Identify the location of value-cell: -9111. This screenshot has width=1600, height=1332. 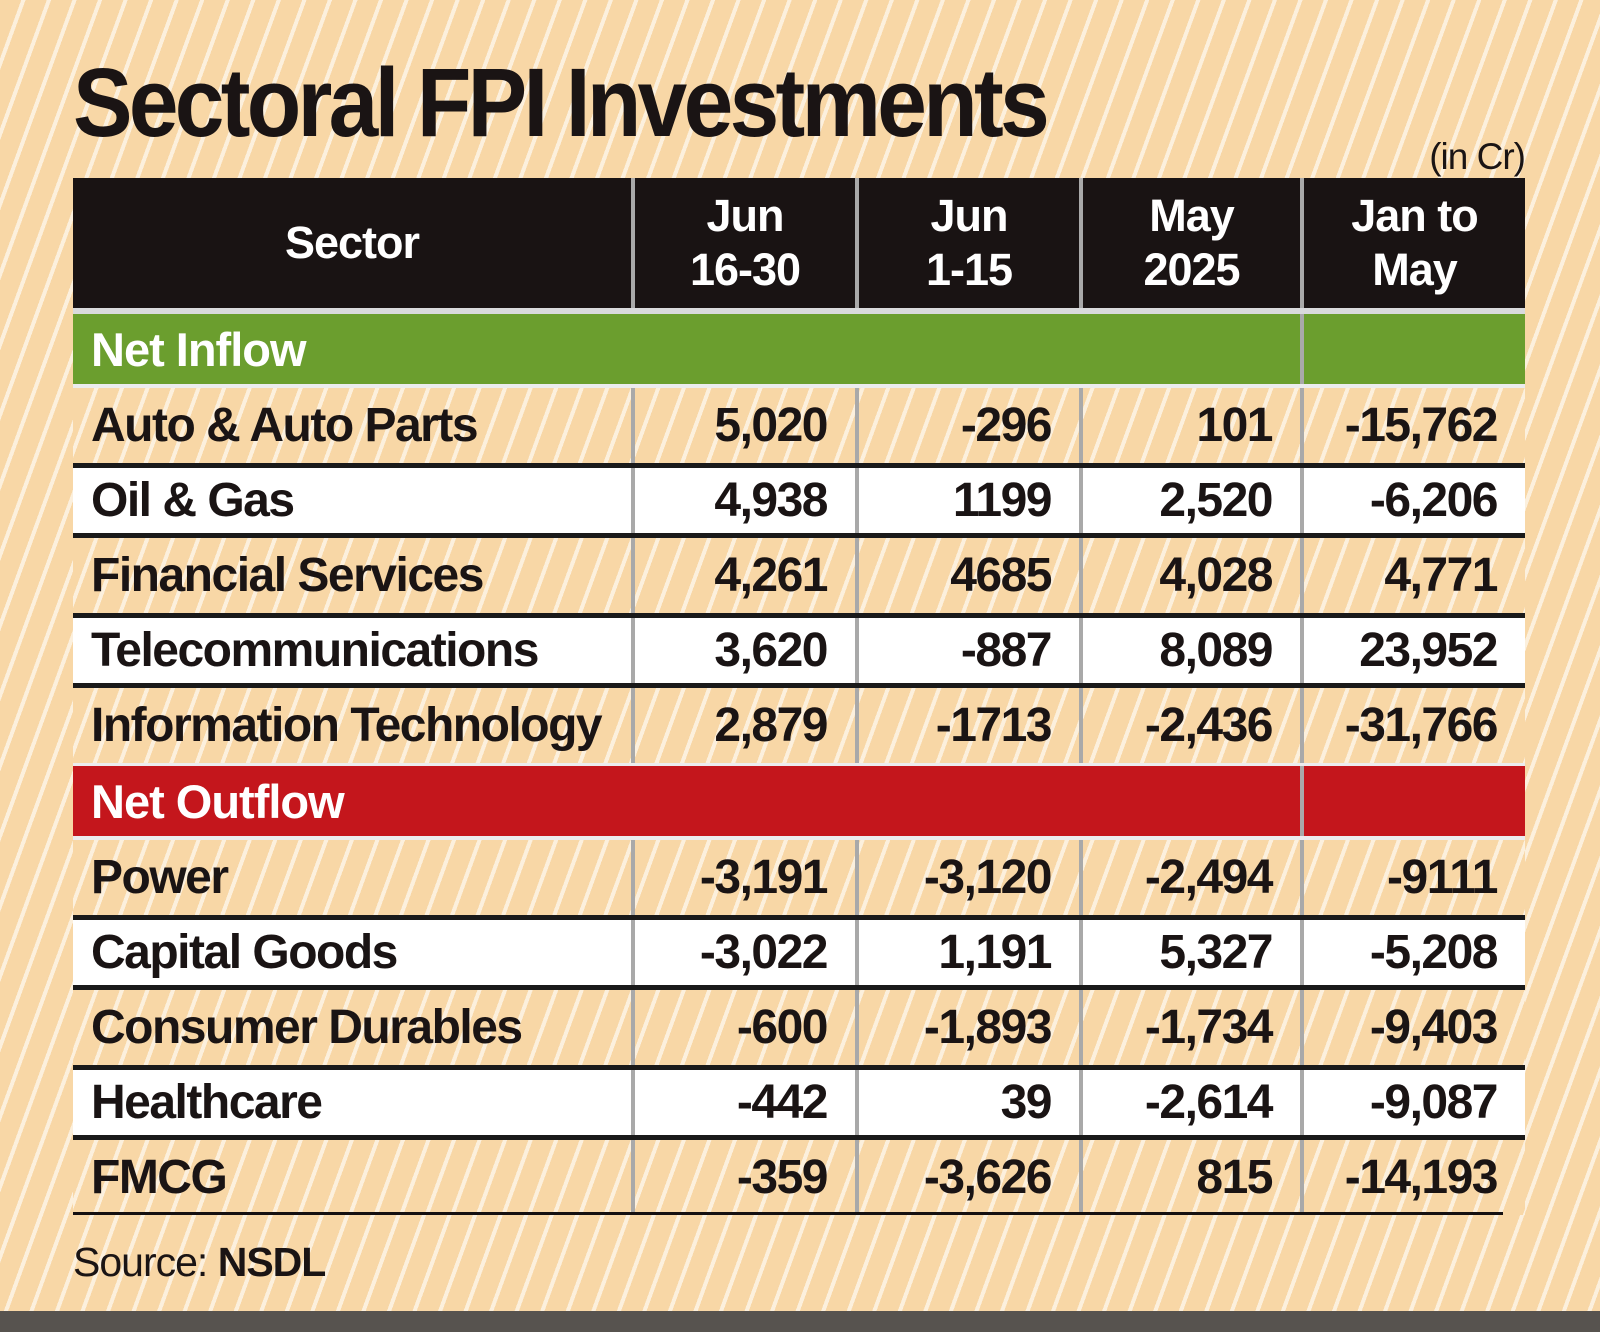
(1412, 877).